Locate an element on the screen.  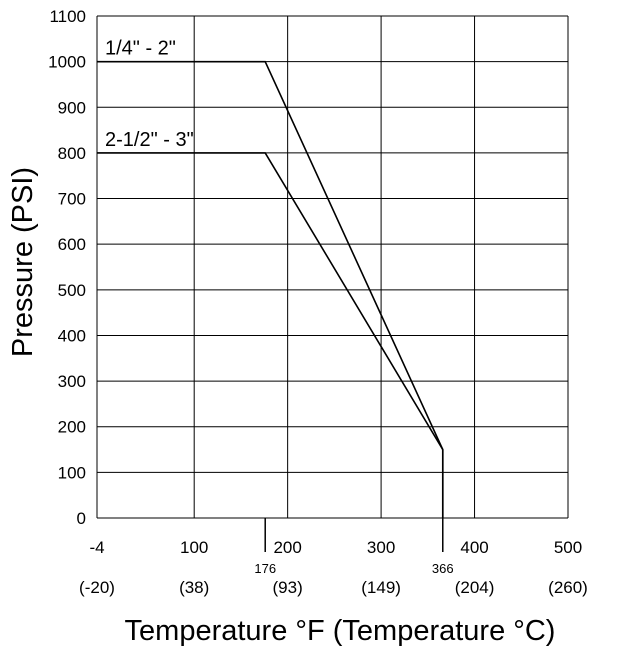
y-tick-label: 600 is located at coordinates (72, 244).